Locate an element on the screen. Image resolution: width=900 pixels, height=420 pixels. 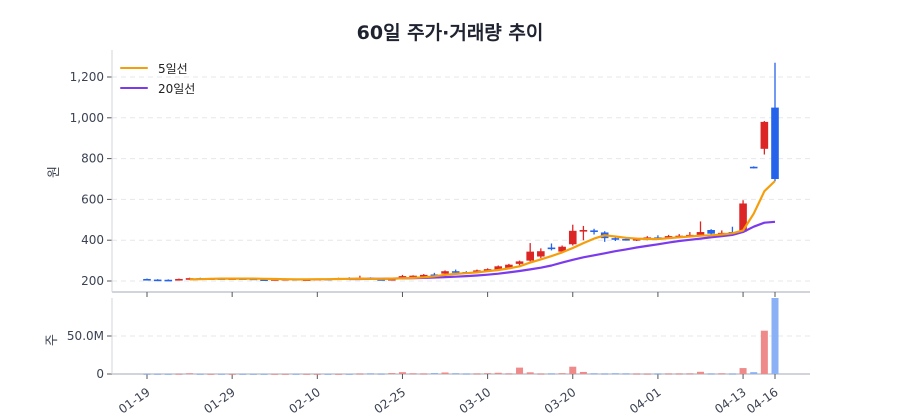
x-tick-label: 04-16 is located at coordinates (762, 400).